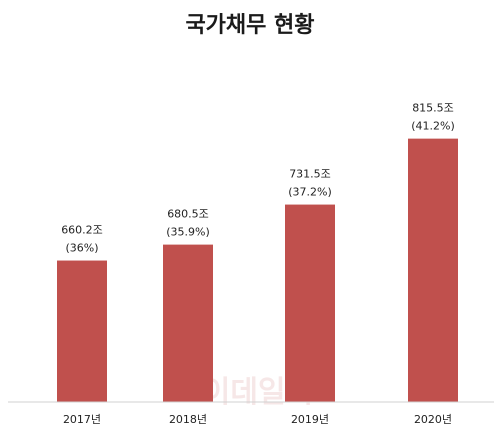 Image resolution: width=501 pixels, height=438 pixels. Describe the element at coordinates (433, 108) in the screenshot. I see `value-label-4: 815.5조` at that location.